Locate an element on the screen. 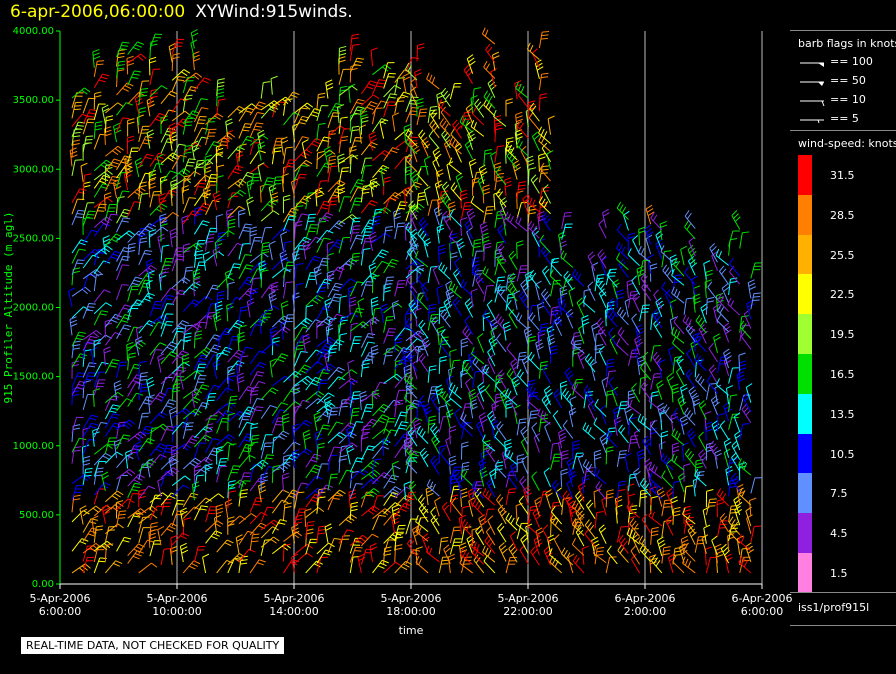 This screenshot has height=674, width=896. colorbar-swatch is located at coordinates (805, 533).